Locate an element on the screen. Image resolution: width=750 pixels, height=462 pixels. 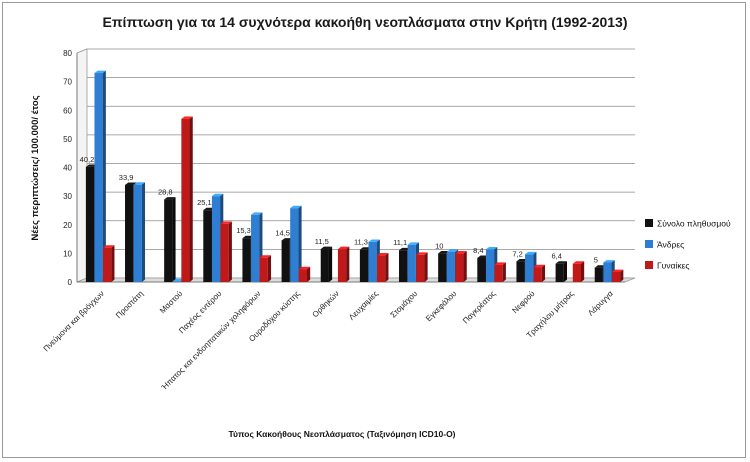
legend-label: Γυναίκες is located at coordinates (673, 266).